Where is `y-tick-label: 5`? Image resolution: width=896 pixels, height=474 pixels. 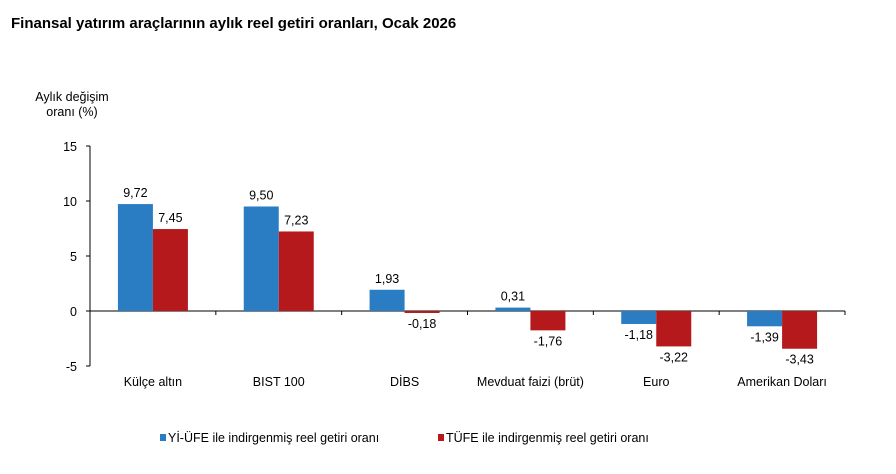 y-tick-label: 5 is located at coordinates (73, 257).